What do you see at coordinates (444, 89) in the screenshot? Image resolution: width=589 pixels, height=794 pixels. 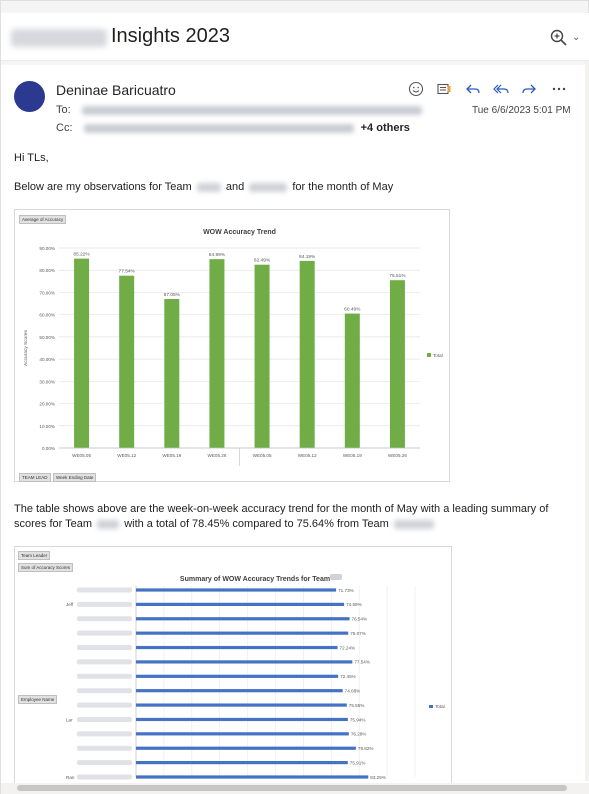 I see `immersive-reader-icon` at bounding box center [444, 89].